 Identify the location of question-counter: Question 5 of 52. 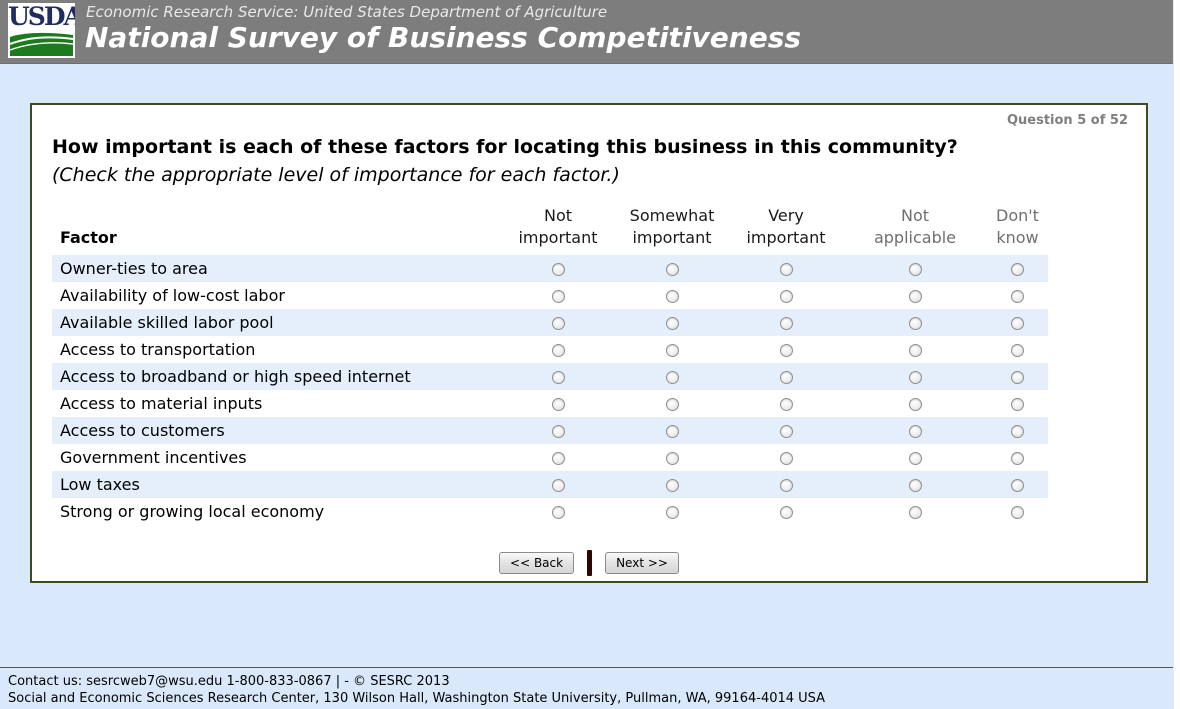
(1067, 120).